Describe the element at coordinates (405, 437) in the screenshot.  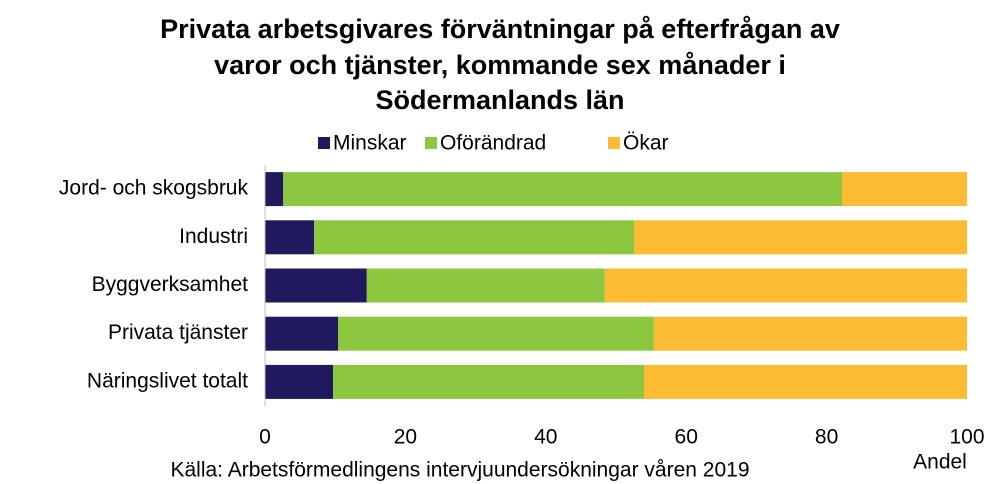
I see `x-tick-label: 20` at that location.